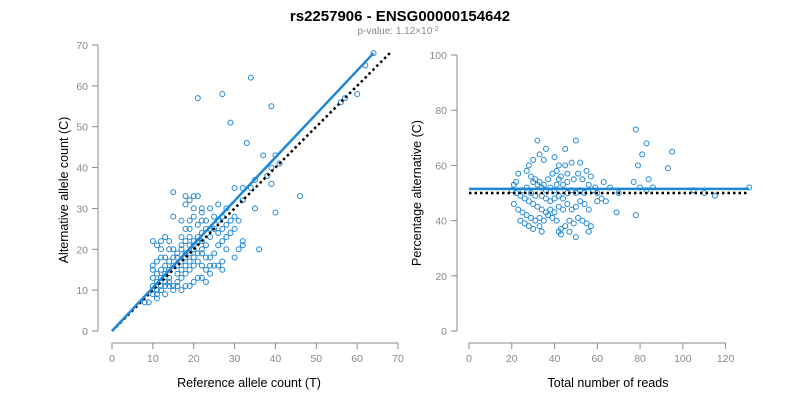 This screenshot has width=800, height=400. What do you see at coordinates (640, 359) in the screenshot?
I see `x-tick-label: 80` at bounding box center [640, 359].